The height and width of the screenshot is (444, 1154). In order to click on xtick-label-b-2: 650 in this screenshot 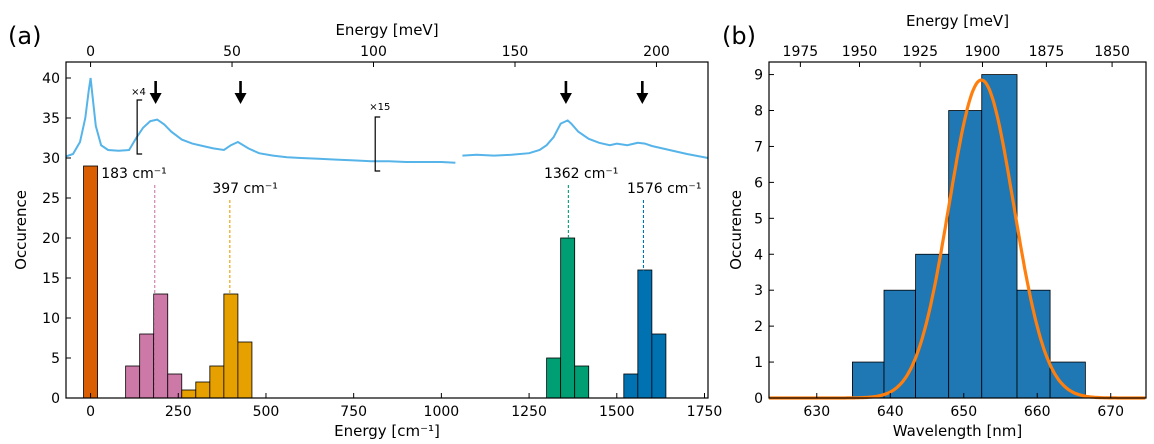, I will do `click(963, 412)`.